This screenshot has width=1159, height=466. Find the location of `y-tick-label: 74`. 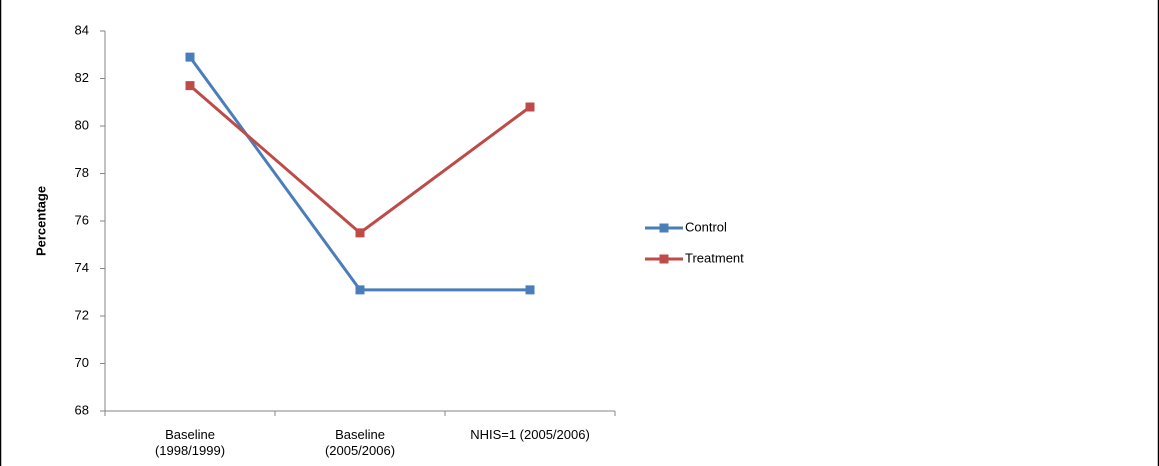

y-tick-label: 74 is located at coordinates (82, 267).